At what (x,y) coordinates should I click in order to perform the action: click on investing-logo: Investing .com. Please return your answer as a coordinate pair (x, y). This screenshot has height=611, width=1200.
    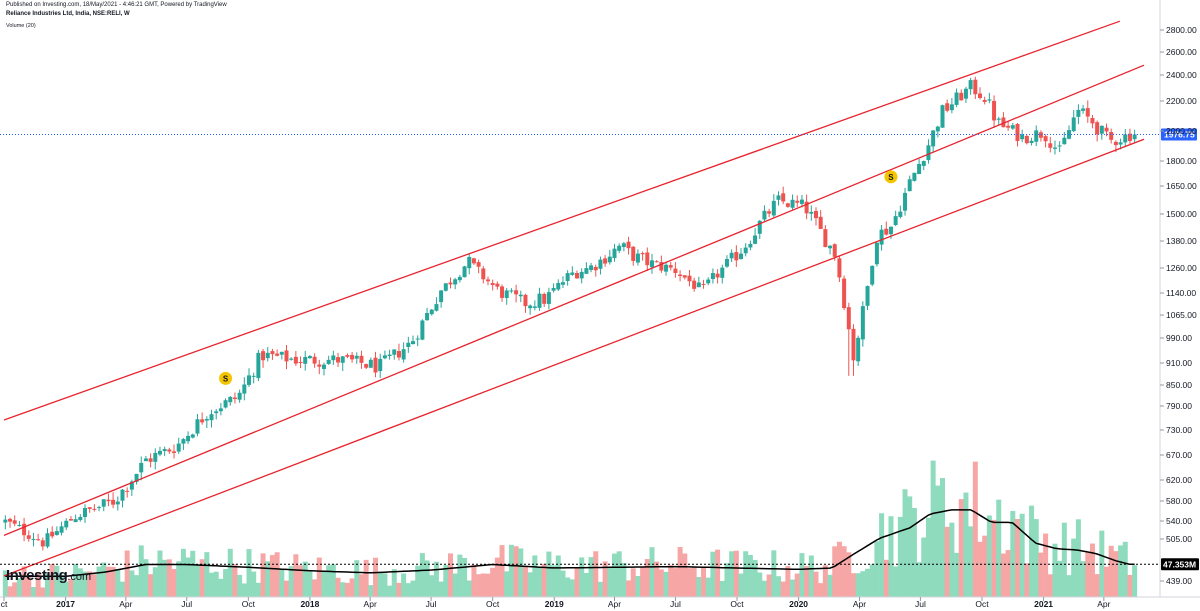
    Looking at the image, I should click on (48, 576).